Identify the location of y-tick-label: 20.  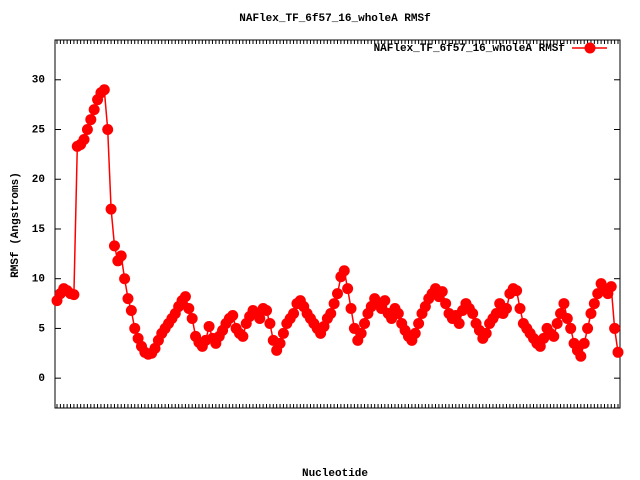
(38, 180).